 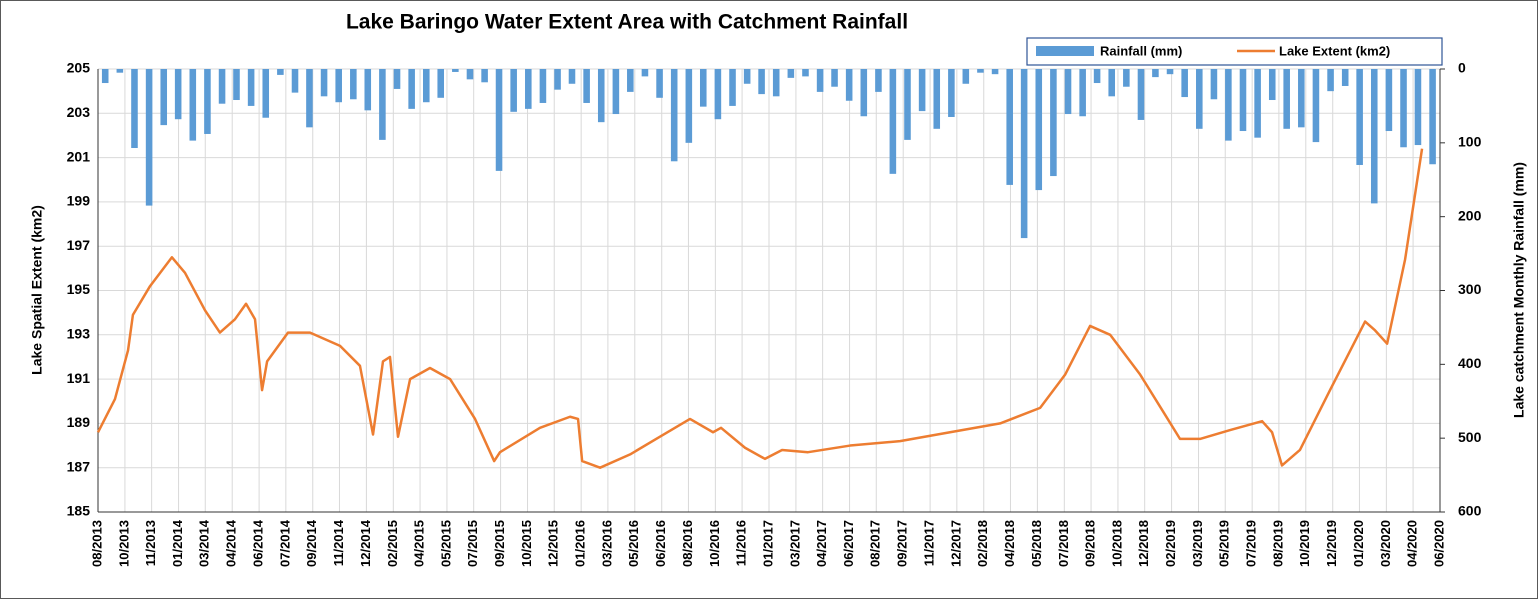 What do you see at coordinates (79, 511) in the screenshot?
I see `y-tick-label: 185` at bounding box center [79, 511].